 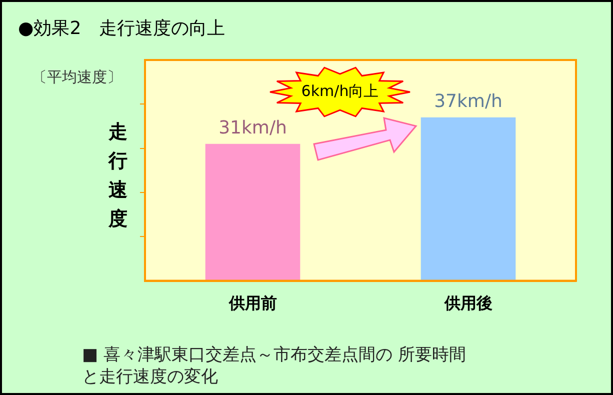 What do you see at coordinates (340, 91) in the screenshot?
I see `annotation: 6km/h向上` at bounding box center [340, 91].